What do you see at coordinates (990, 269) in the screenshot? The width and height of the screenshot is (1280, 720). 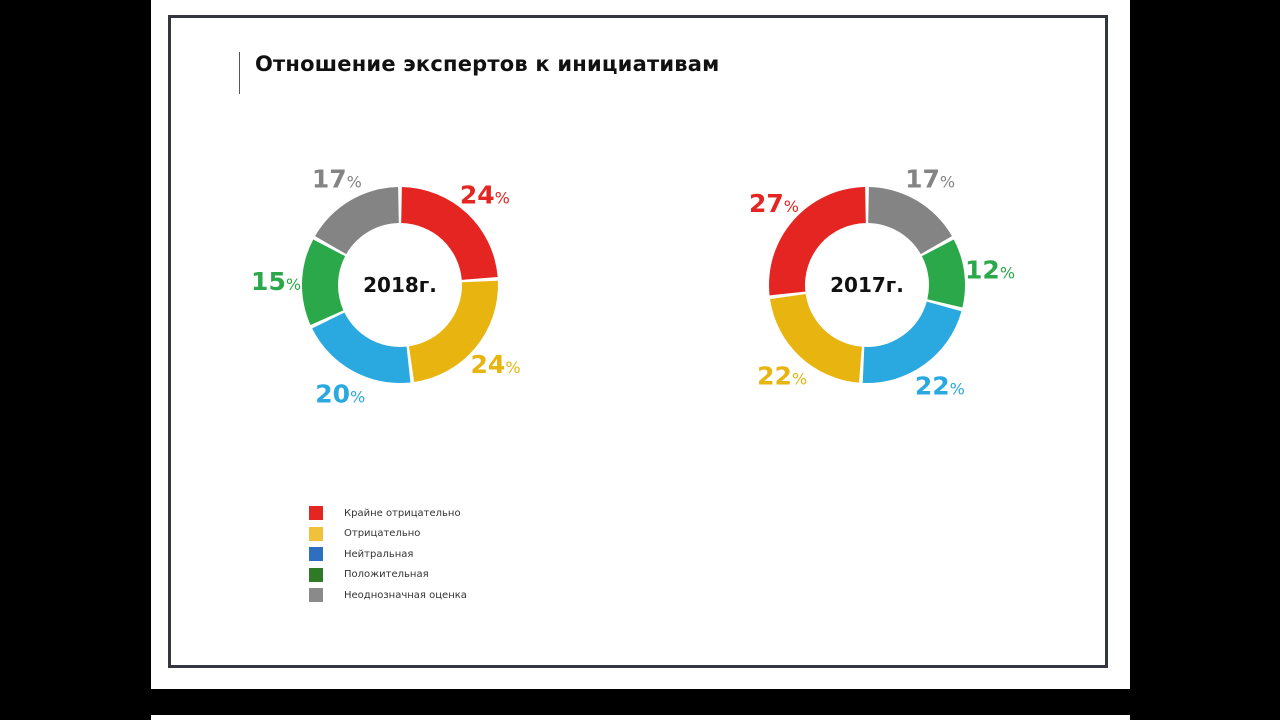 I see `slice-value-label: 12%` at bounding box center [990, 269].